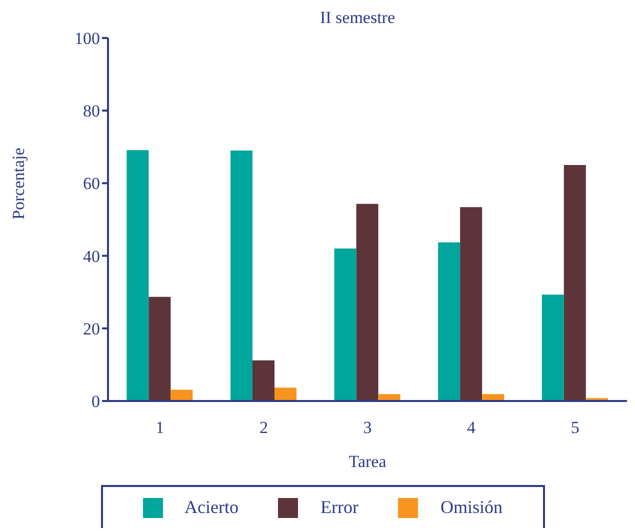 The image size is (635, 531). What do you see at coordinates (471, 428) in the screenshot?
I see `x-tick-label: 4` at bounding box center [471, 428].